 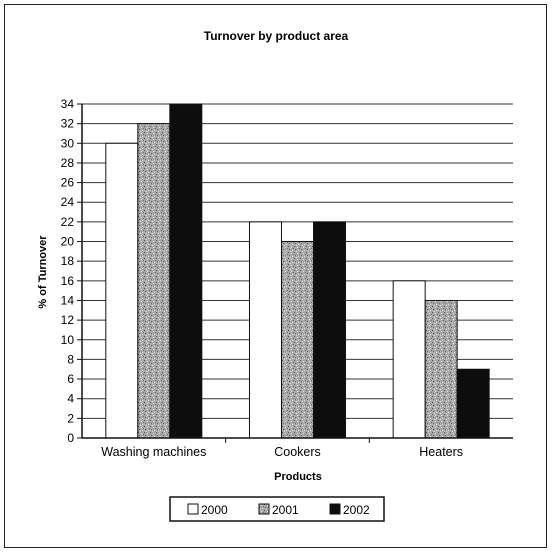 I want to click on y-tick-label: 22, so click(x=68, y=222).